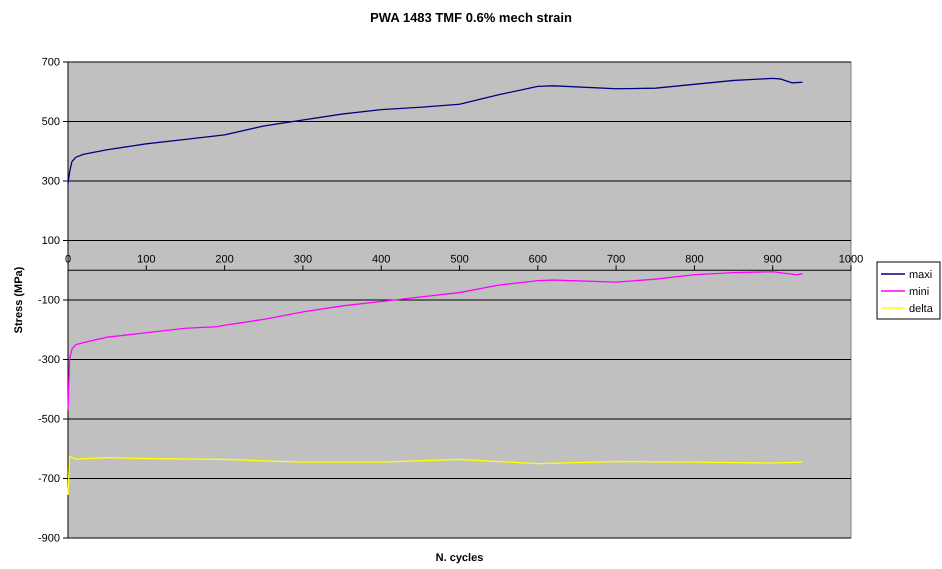  What do you see at coordinates (537, 259) in the screenshot?
I see `x-tick-label: 600` at bounding box center [537, 259].